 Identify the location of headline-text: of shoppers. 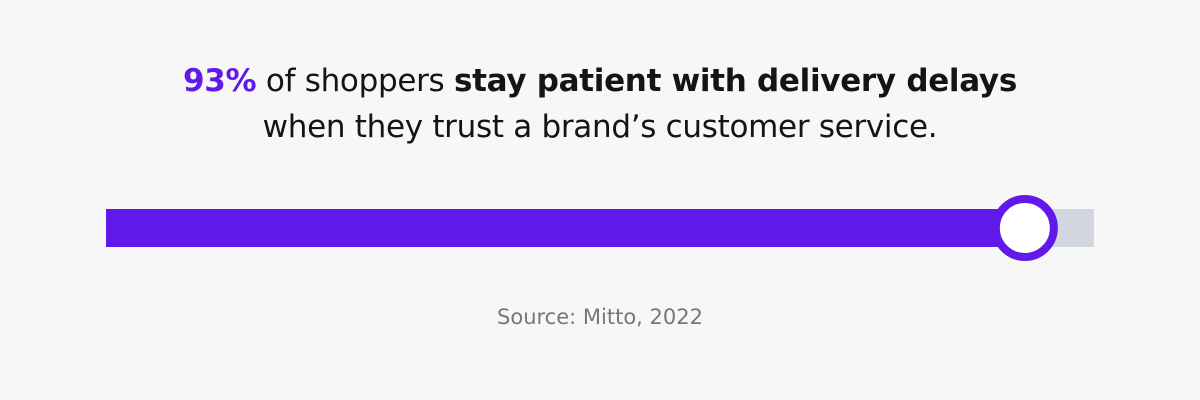
(355, 81).